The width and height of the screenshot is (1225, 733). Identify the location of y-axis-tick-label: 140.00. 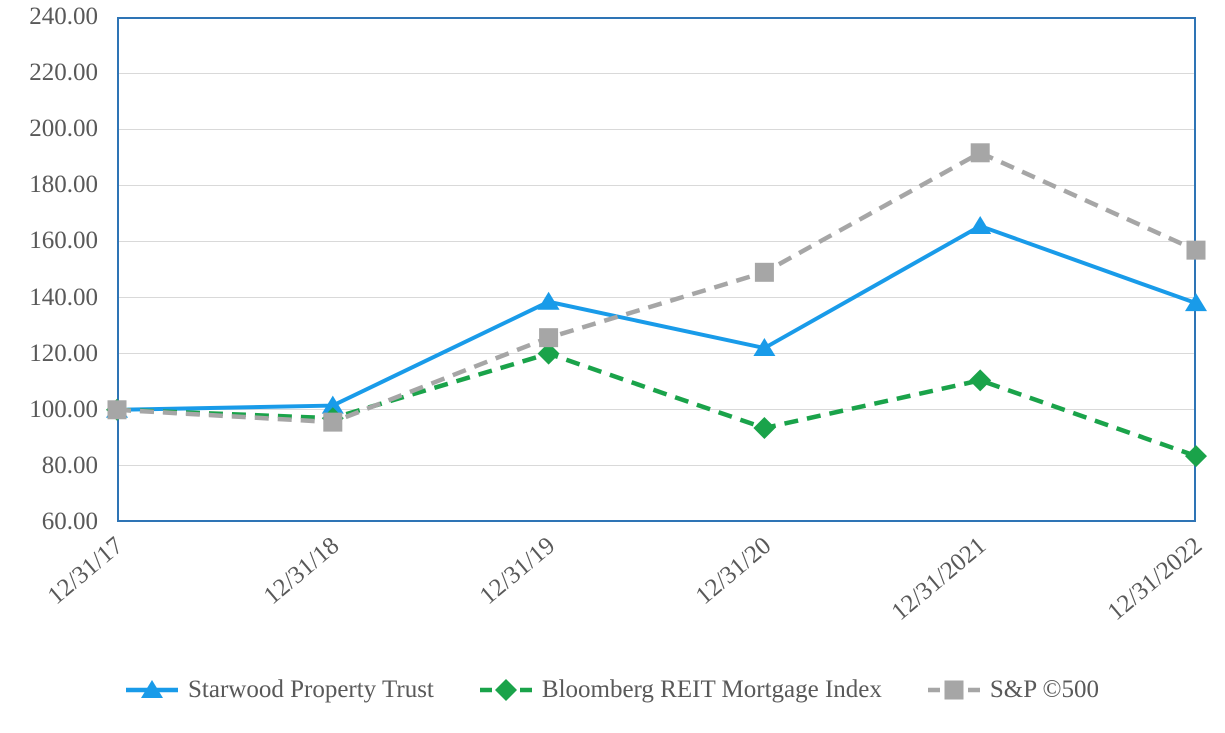
(63, 297).